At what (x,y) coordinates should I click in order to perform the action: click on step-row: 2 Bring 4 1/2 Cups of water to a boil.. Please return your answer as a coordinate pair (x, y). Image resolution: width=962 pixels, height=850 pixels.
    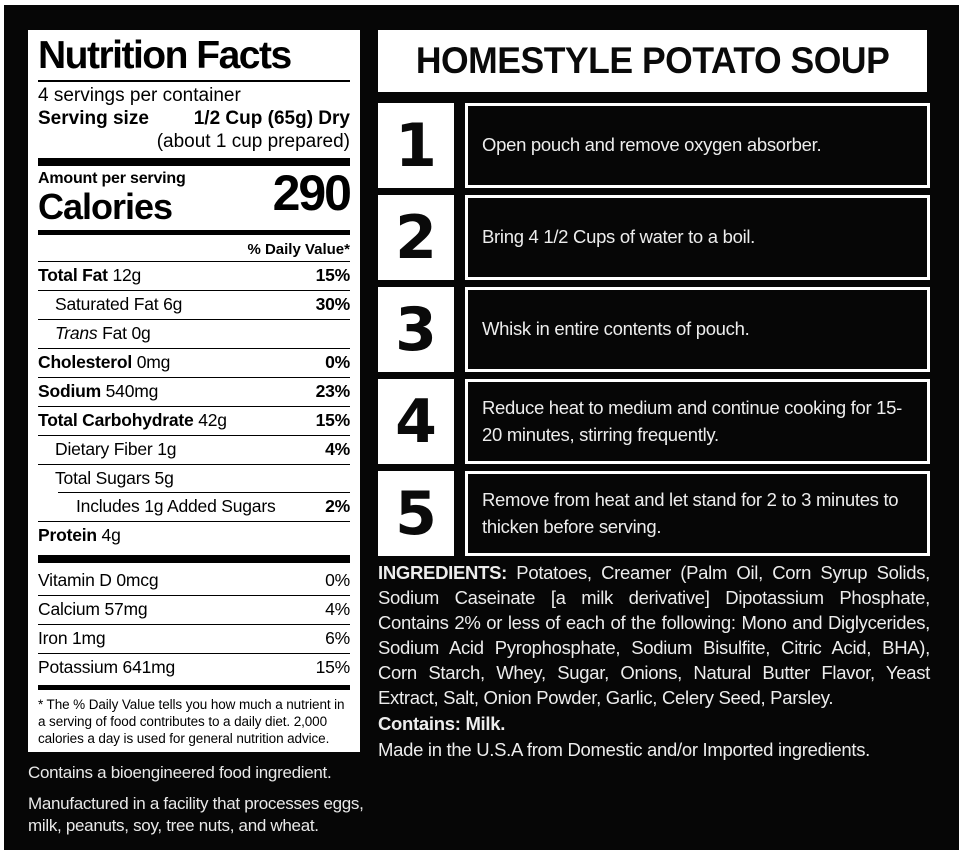
    Looking at the image, I should click on (654, 237).